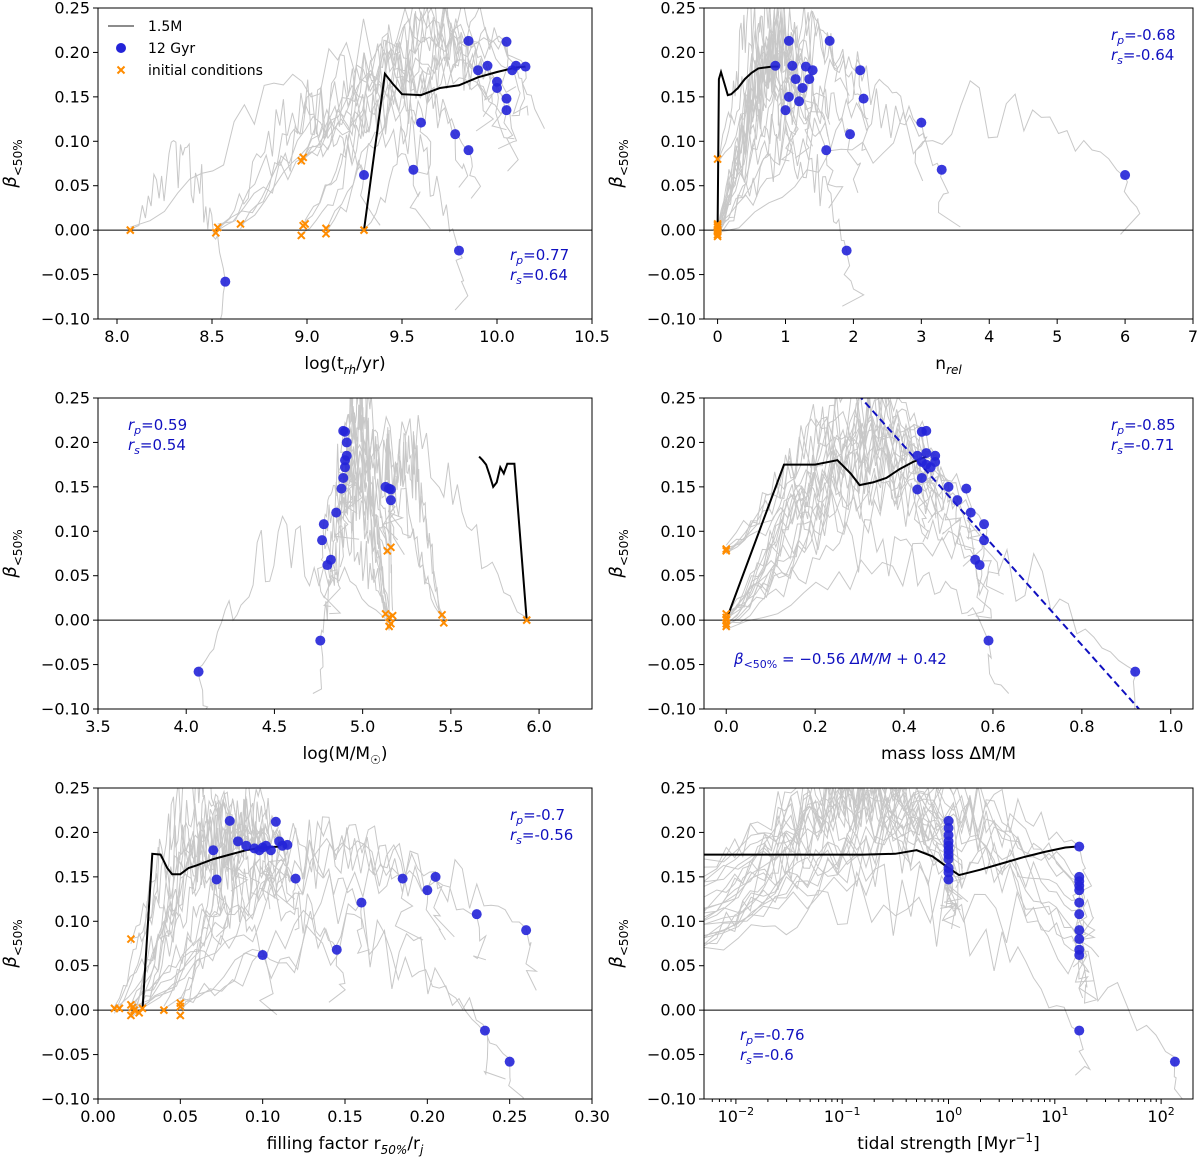 The image size is (1200, 1164). Describe the element at coordinates (618, 553) in the screenshot. I see `y-axis-label: β<50%` at that location.